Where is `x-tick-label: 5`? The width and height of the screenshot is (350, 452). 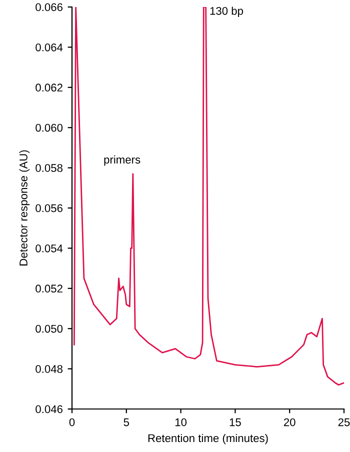 x-tick-label: 5 is located at coordinates (127, 422).